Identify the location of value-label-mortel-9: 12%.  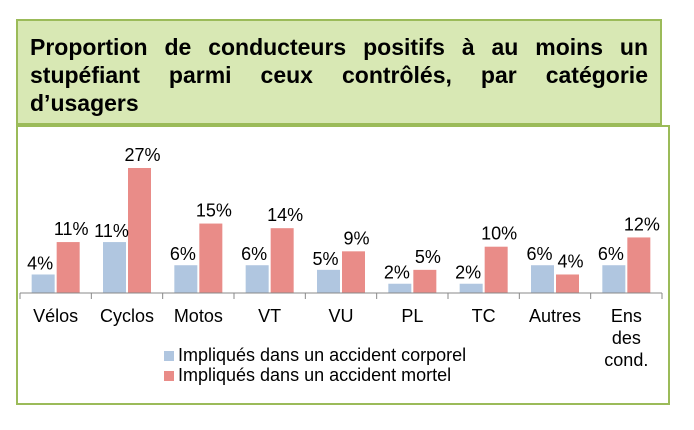
(642, 224).